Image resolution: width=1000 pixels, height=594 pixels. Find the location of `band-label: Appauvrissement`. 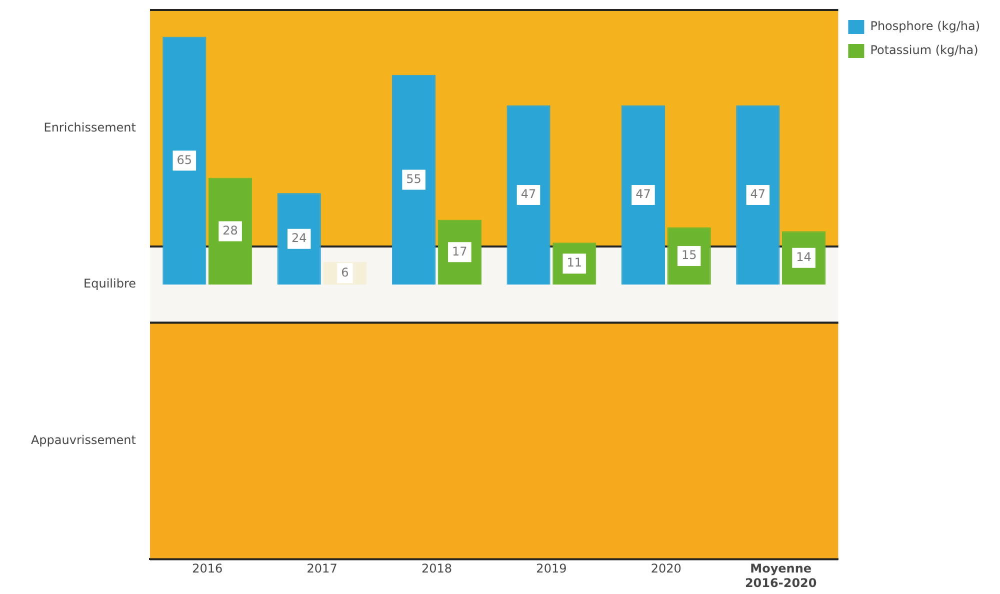

band-label: Appauvrissement is located at coordinates (83, 440).